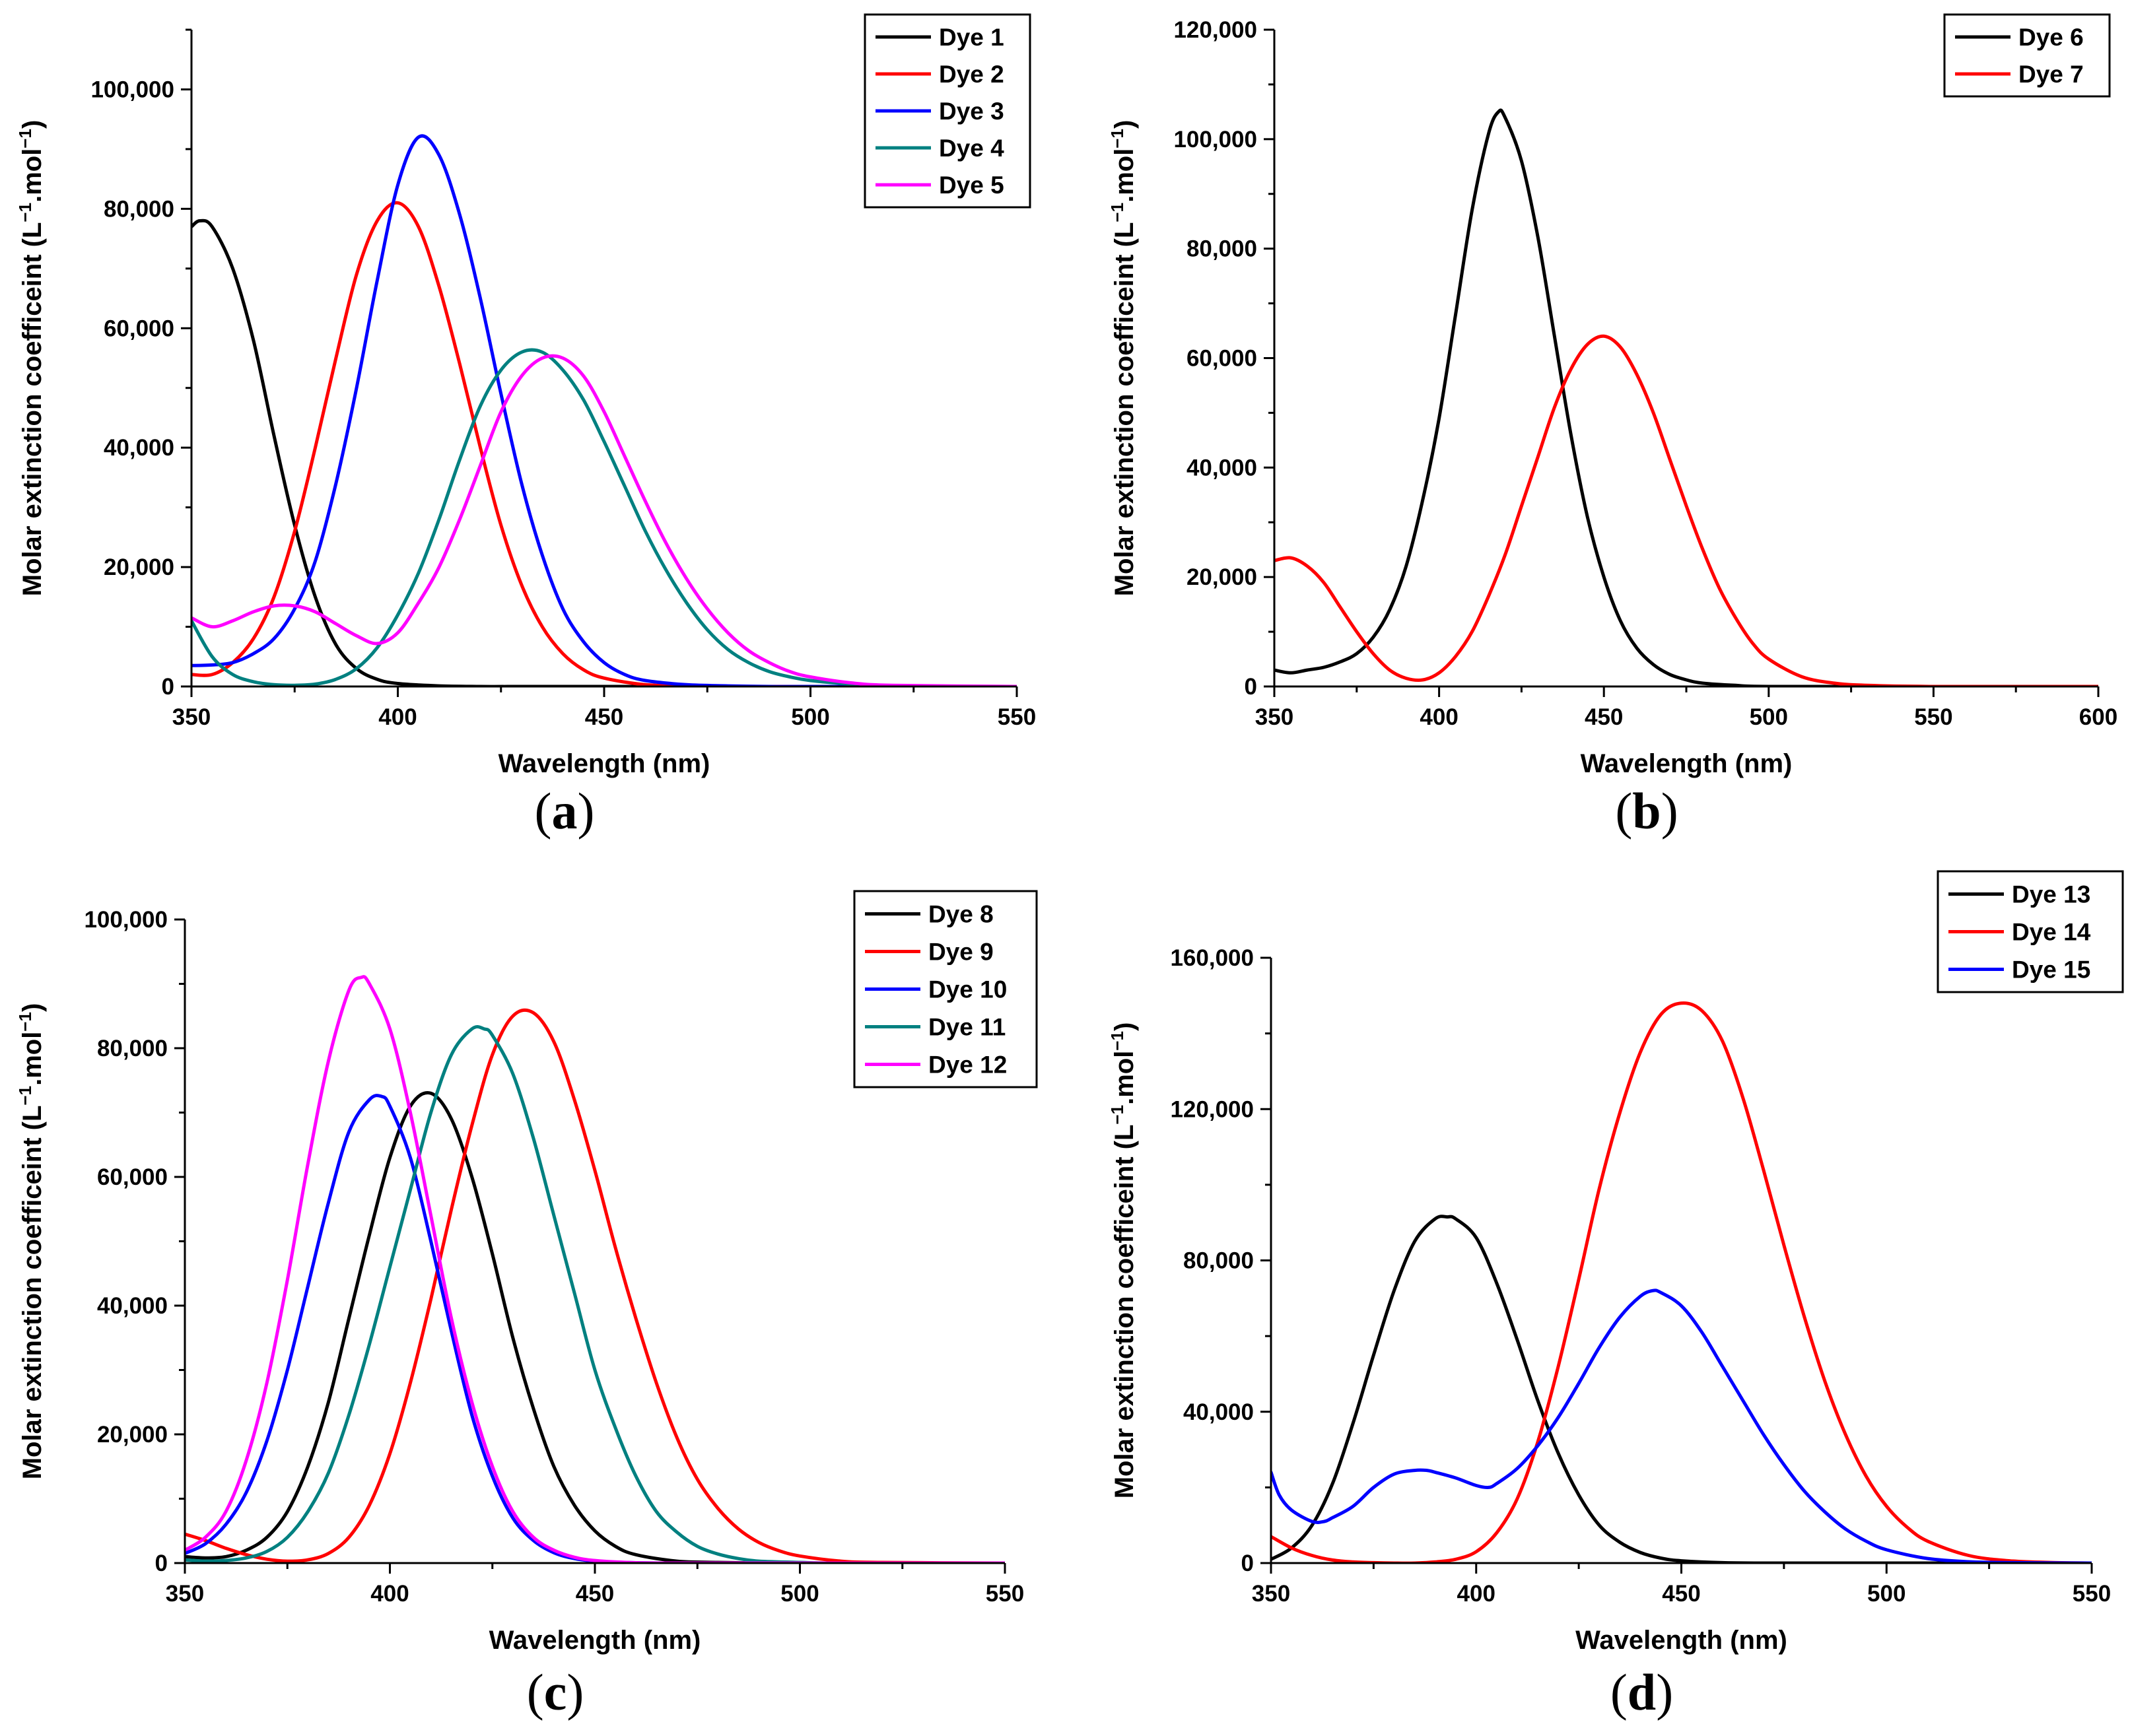 The height and width of the screenshot is (1736, 2130). What do you see at coordinates (971, 186) in the screenshot?
I see `legend-label: Dye 5` at bounding box center [971, 186].